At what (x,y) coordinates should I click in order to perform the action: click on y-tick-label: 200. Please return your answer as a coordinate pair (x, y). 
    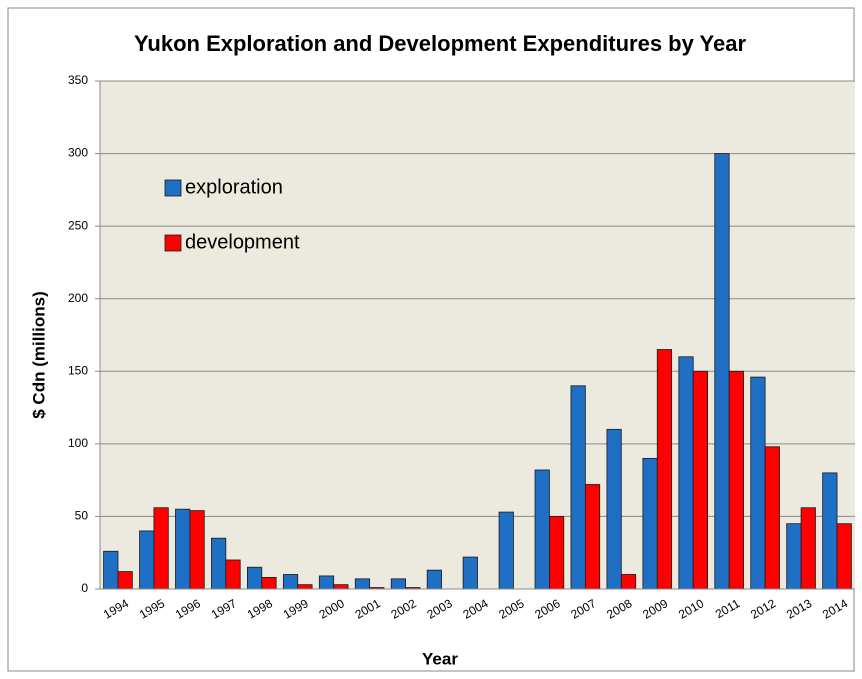
    Looking at the image, I should click on (78, 298).